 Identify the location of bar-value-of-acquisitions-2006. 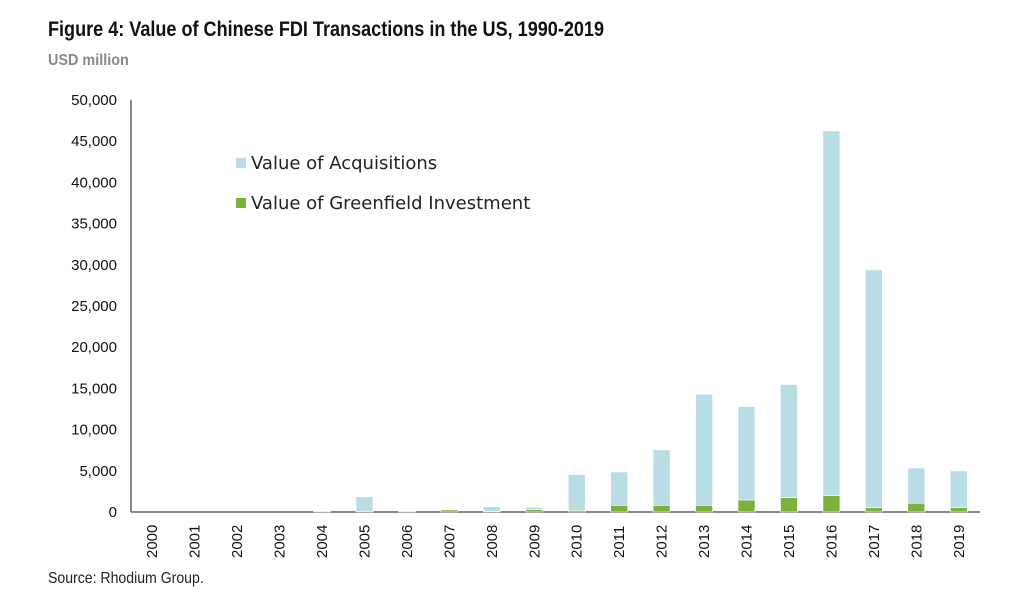
(407, 511).